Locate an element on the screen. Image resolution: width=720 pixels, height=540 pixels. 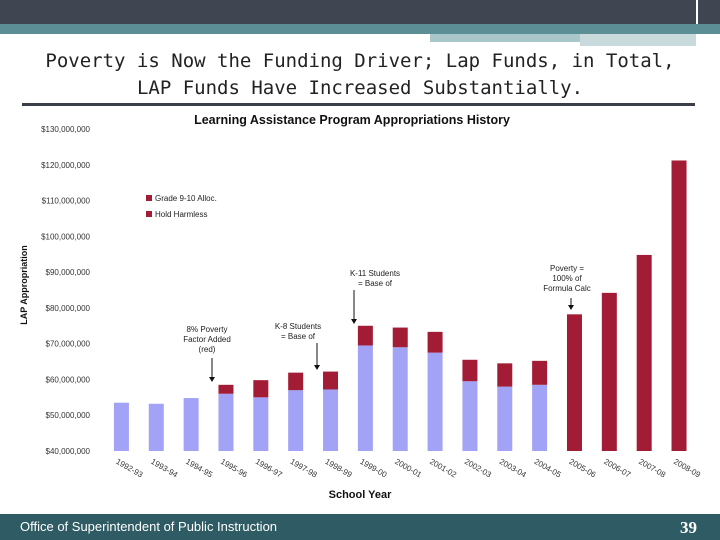
y-tick-label: $130,000,000 is located at coordinates (65, 129).